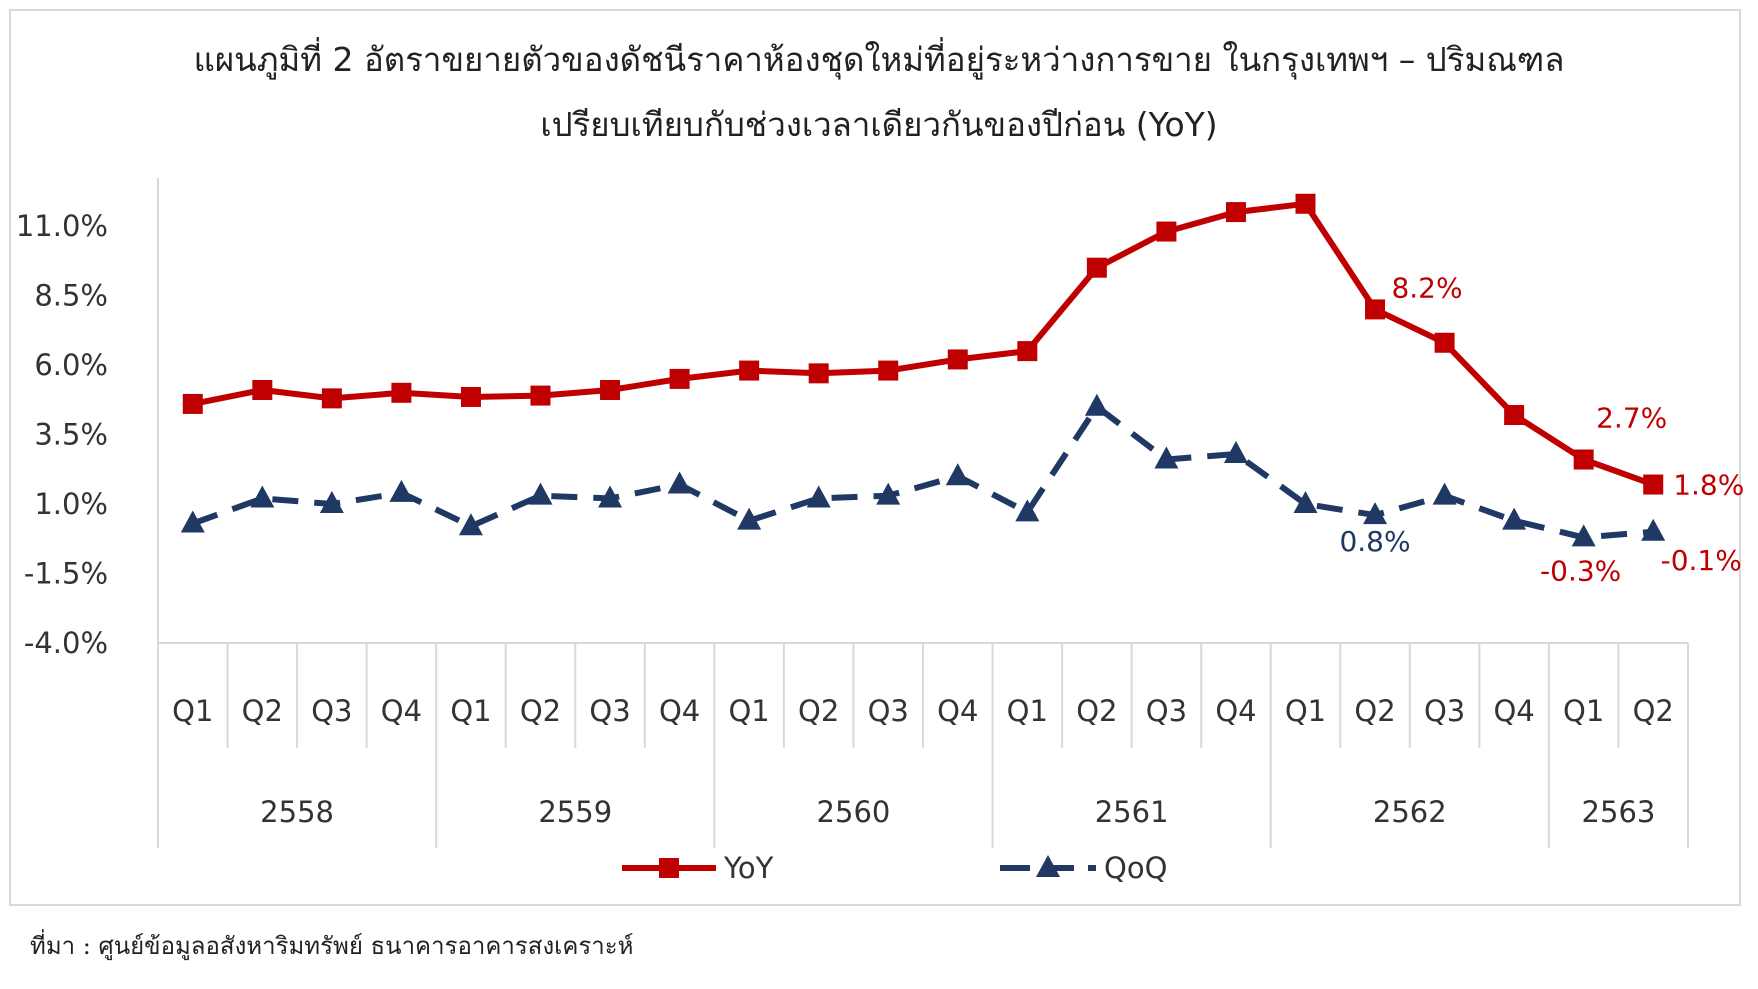 Image resolution: width=1758 pixels, height=989 pixels. I want to click on data-label-qoq: 0.8%, so click(1374, 541).